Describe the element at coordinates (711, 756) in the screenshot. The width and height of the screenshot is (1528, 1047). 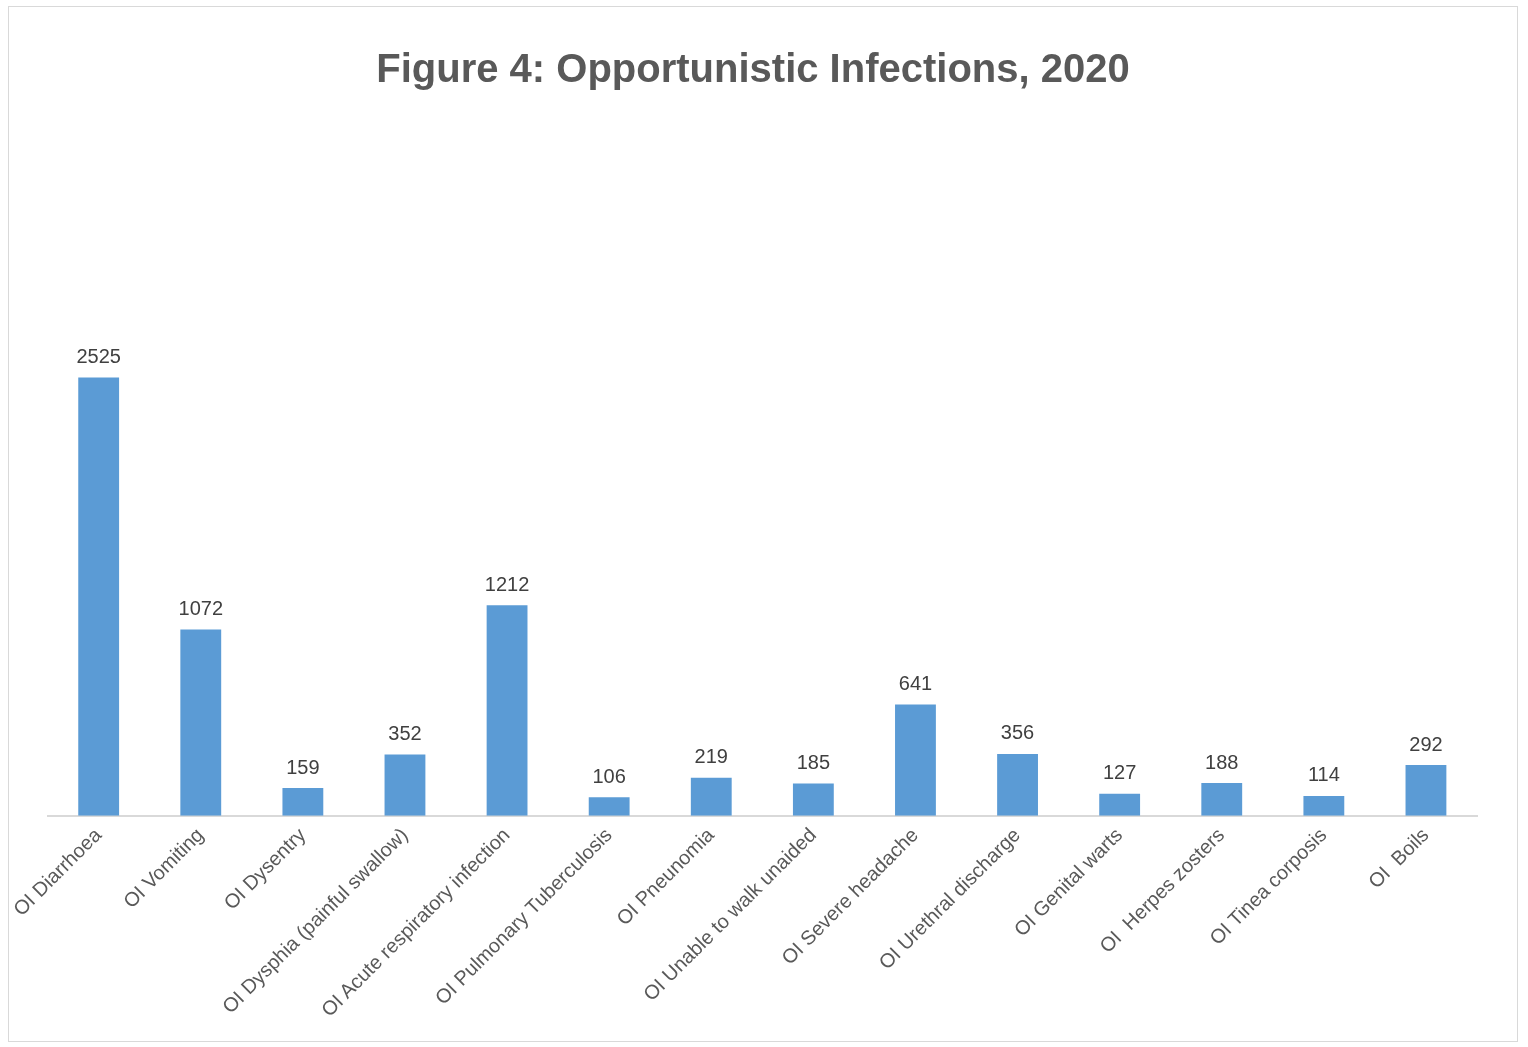
I see `data-label: 219` at that location.